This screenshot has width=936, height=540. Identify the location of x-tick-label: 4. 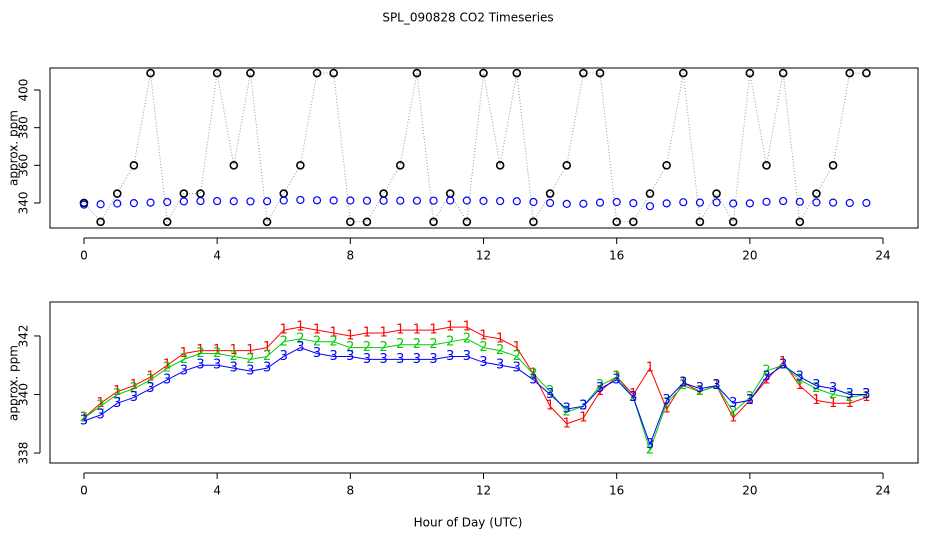
(217, 256).